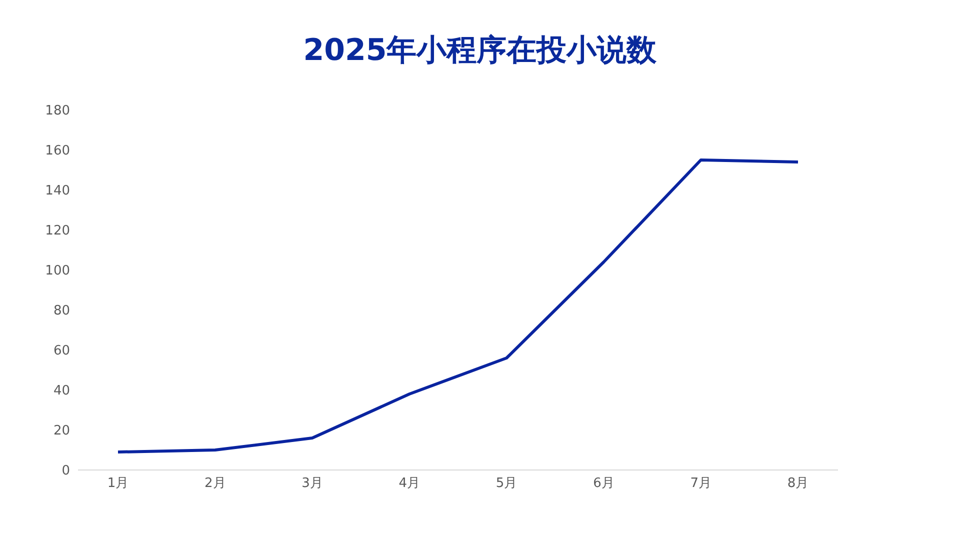 The height and width of the screenshot is (540, 960). What do you see at coordinates (480, 51) in the screenshot?
I see `chart-title: 2025年小程序在投小说数` at bounding box center [480, 51].